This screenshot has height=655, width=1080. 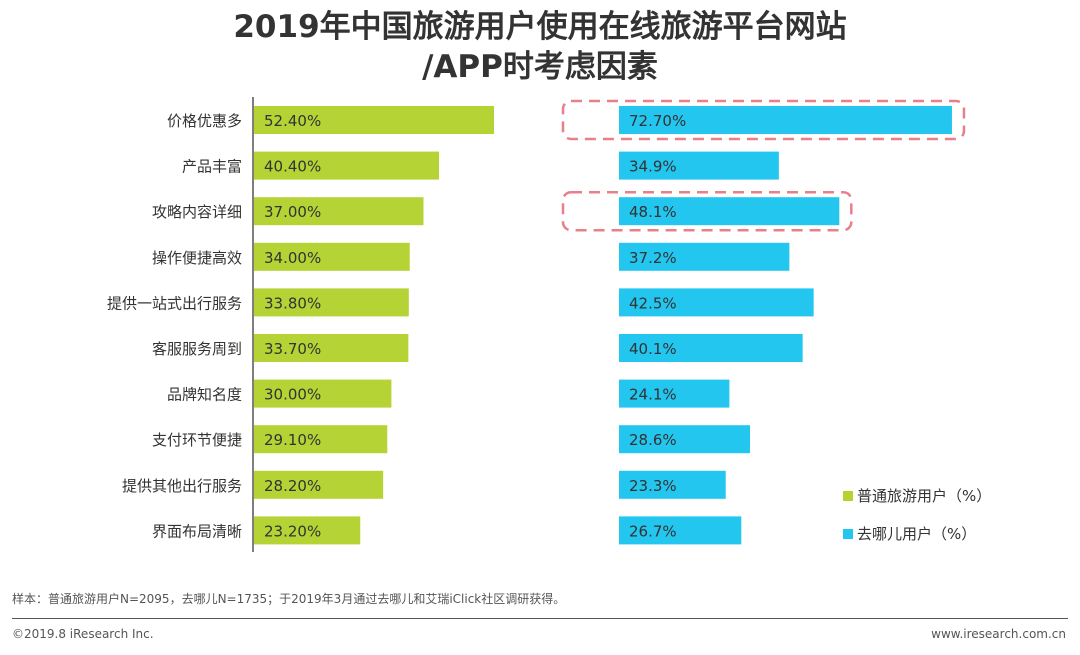 I want to click on category-label-6: 品牌知名度, so click(x=204, y=395).